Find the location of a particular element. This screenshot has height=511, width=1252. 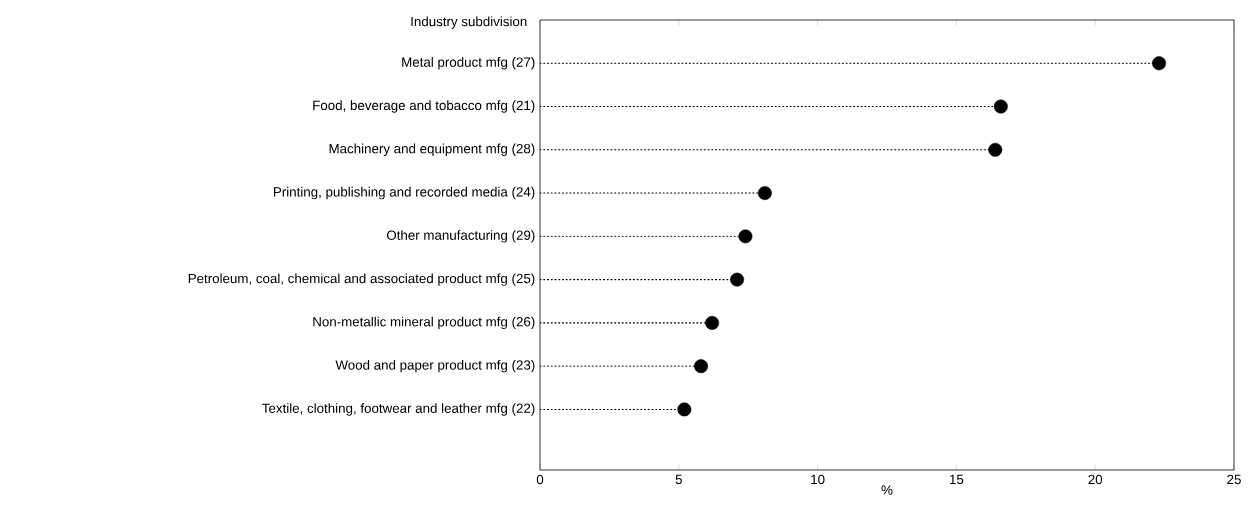

y-tick-label: Non-metallic mineral product mfg (26) is located at coordinates (424, 323).